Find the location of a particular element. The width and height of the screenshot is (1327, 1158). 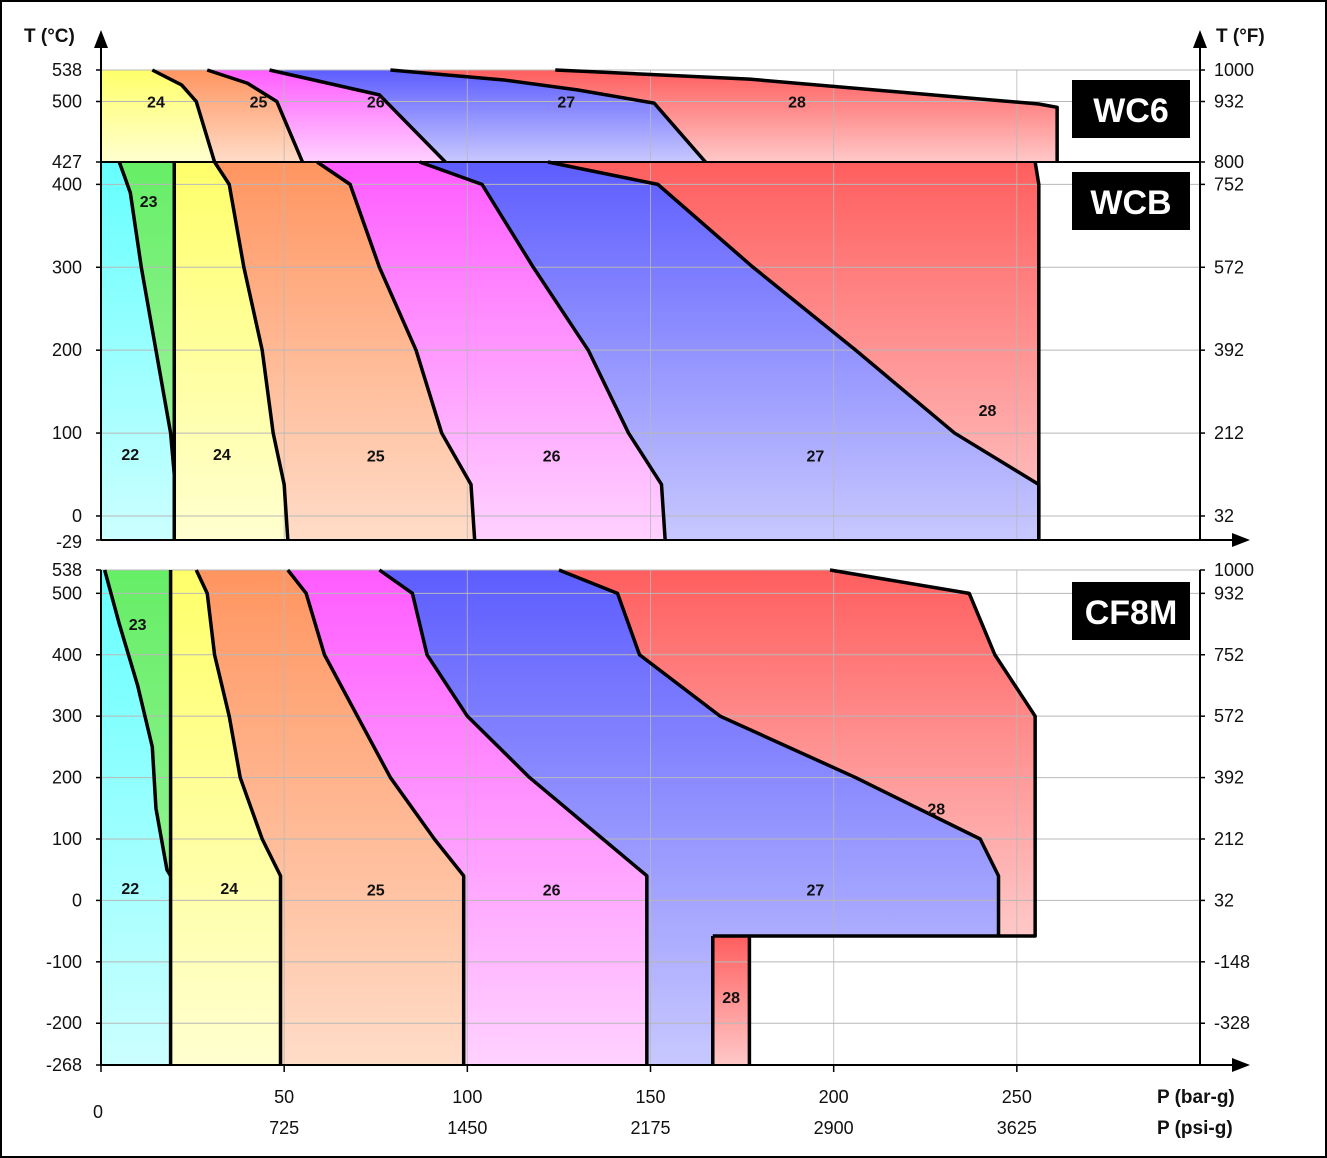

right-tick-label: 572 is located at coordinates (1229, 267).